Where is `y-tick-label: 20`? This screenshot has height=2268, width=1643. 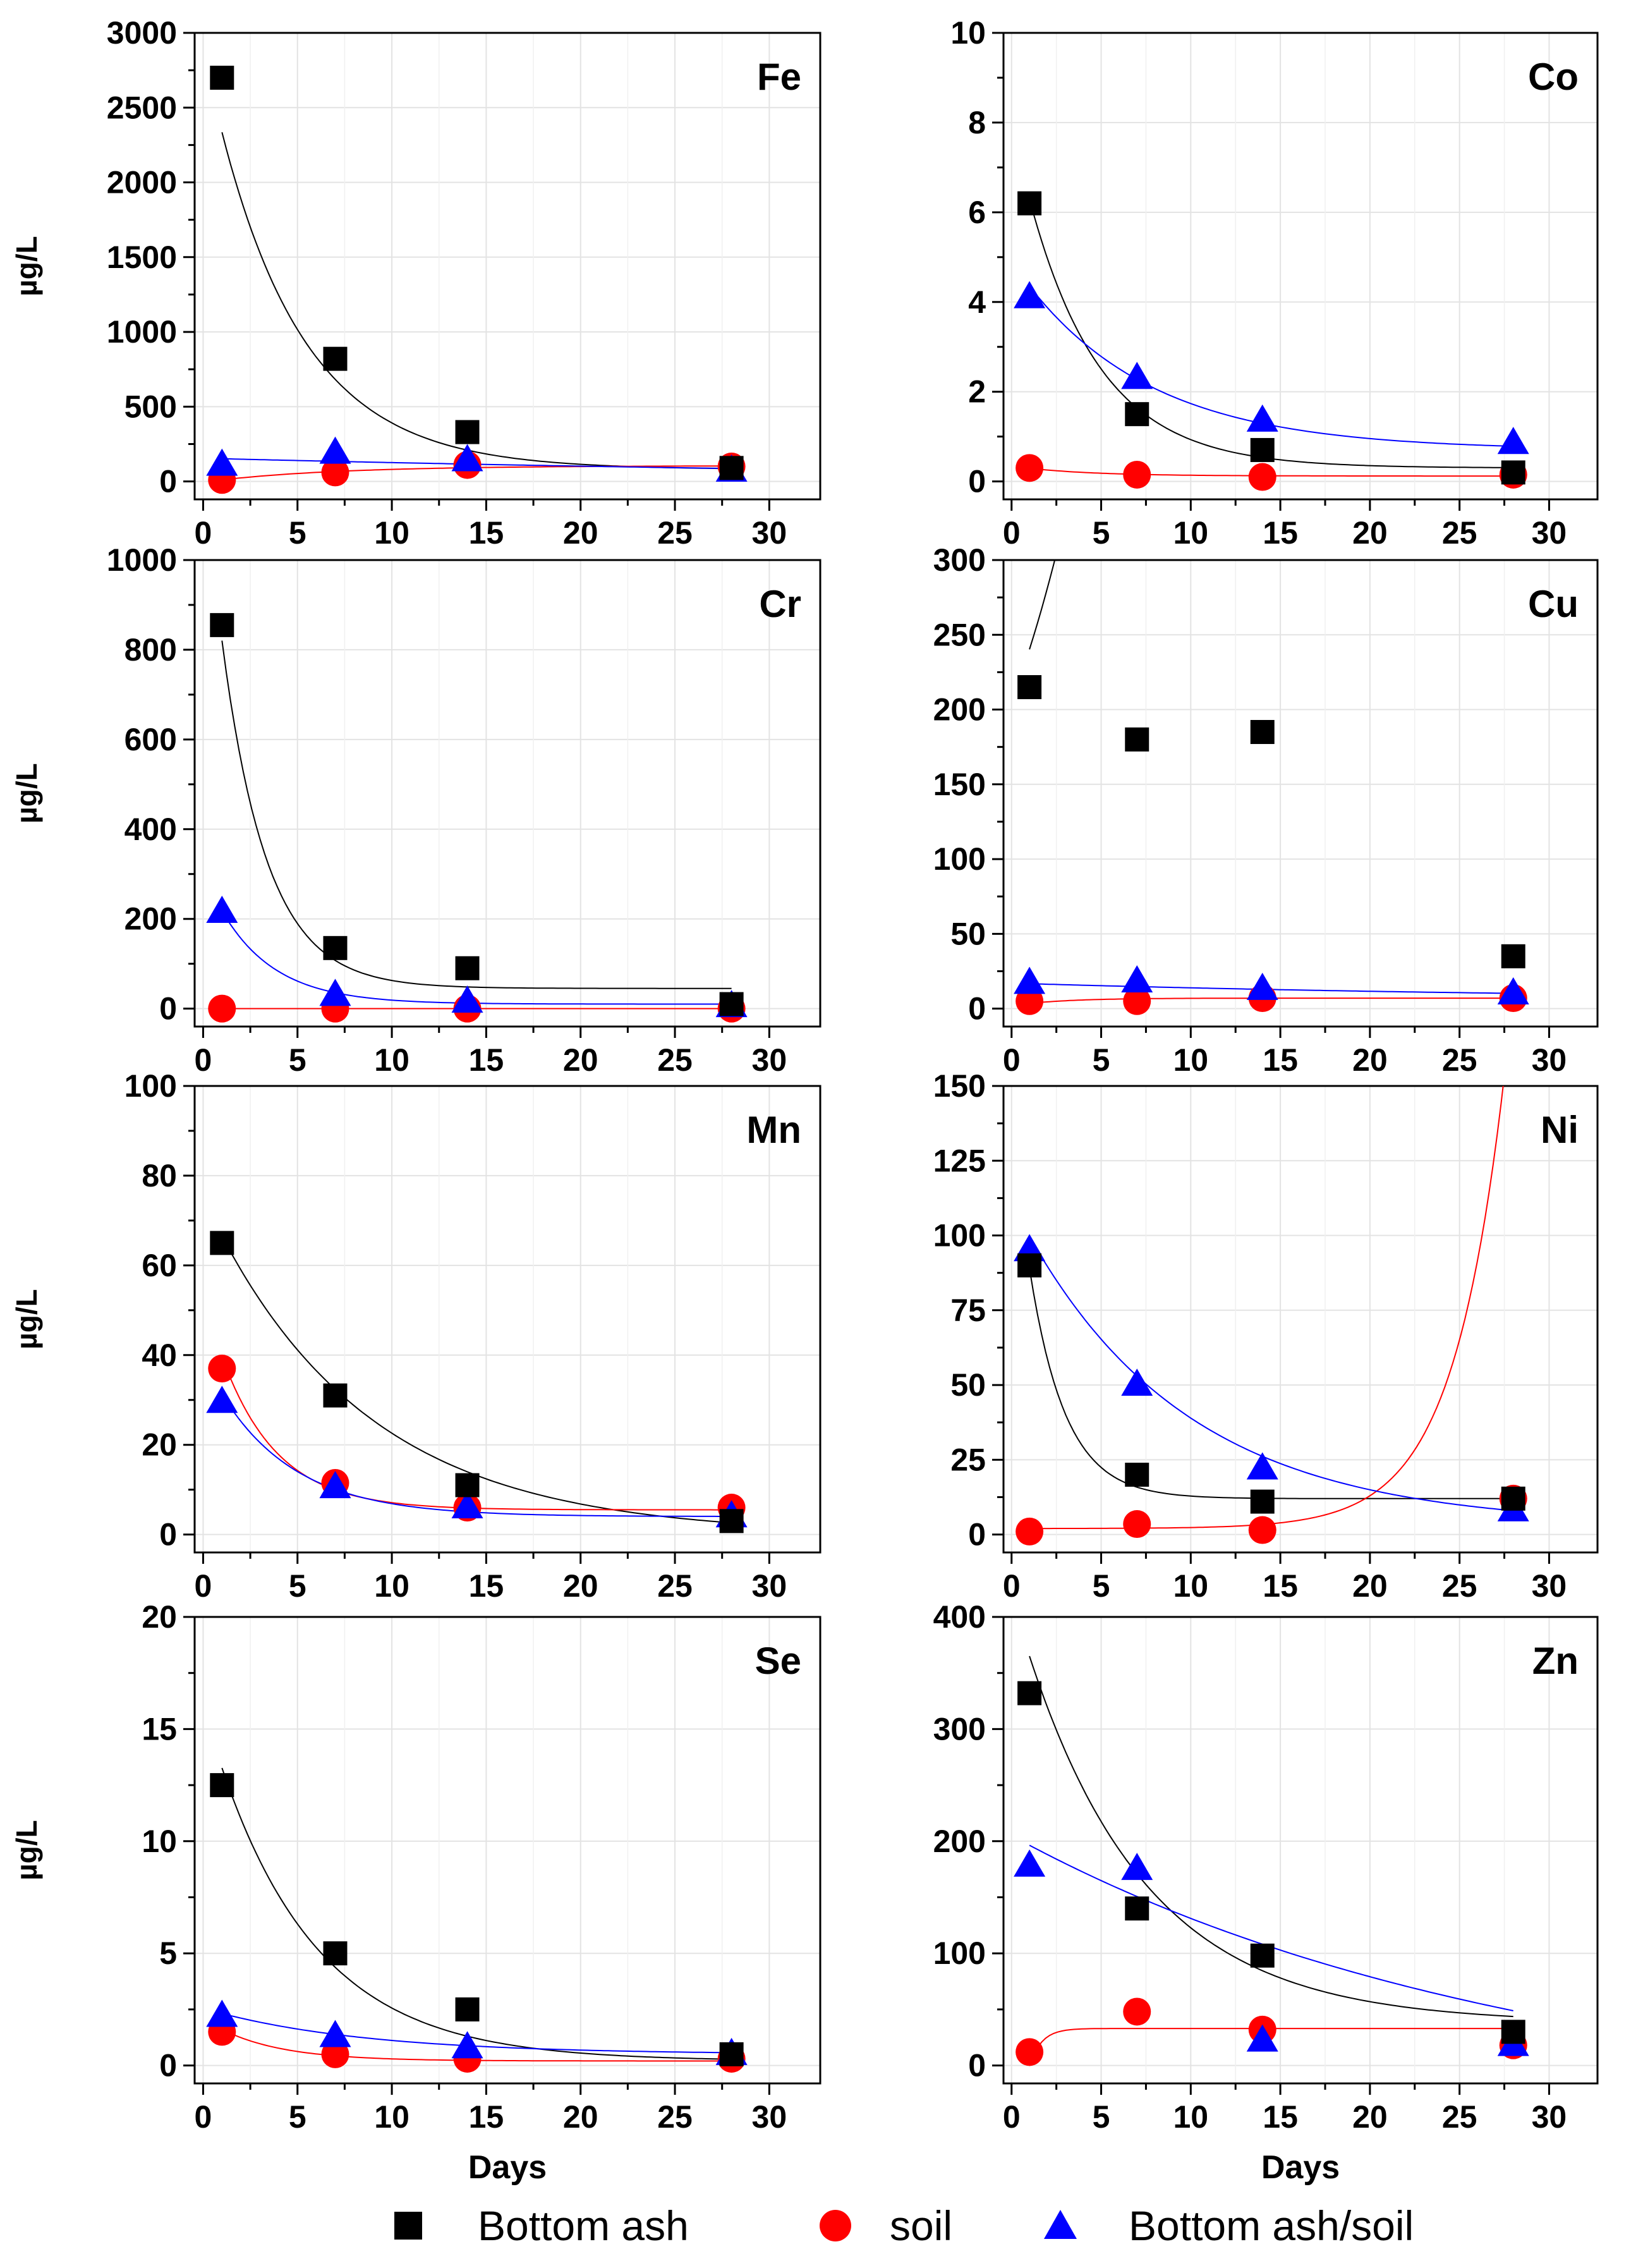
y-tick-label: 20 is located at coordinates (159, 1445).